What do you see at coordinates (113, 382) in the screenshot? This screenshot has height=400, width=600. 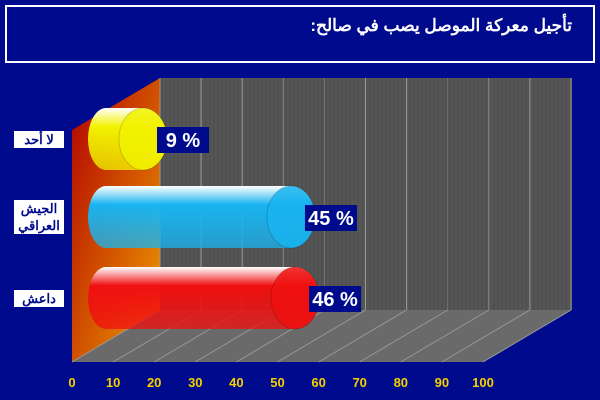 I see `x-tick-label: 10` at bounding box center [113, 382].